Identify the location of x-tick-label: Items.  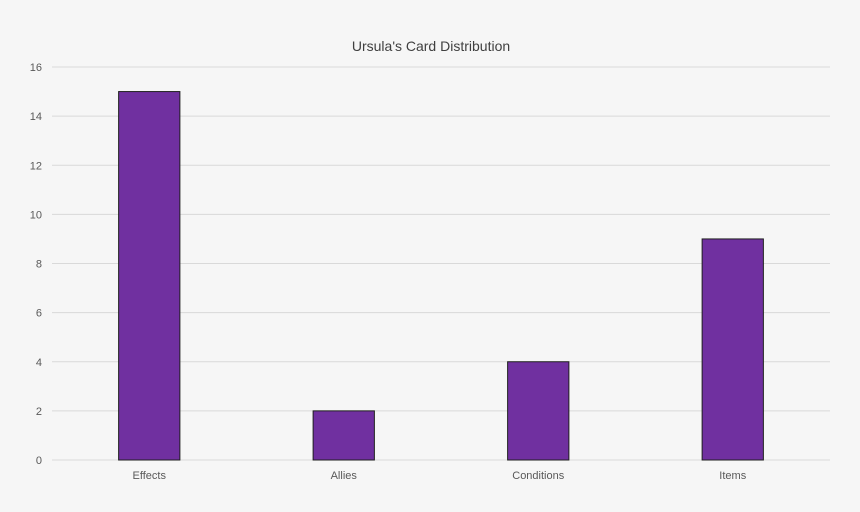
(732, 476).